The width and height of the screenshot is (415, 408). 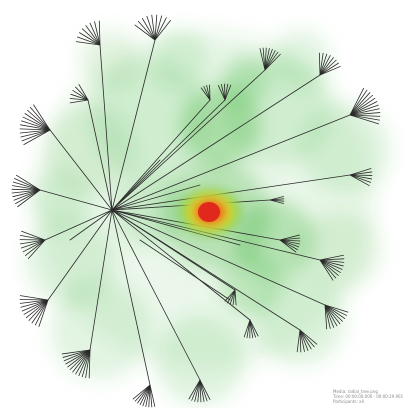 What do you see at coordinates (355, 391) in the screenshot?
I see `legend-media: Media: radial_tree.png` at bounding box center [355, 391].